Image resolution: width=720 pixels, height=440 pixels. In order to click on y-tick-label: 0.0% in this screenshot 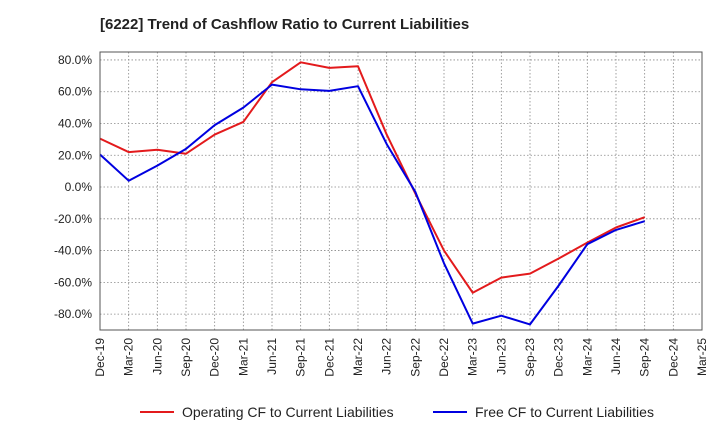, I will do `click(79, 187)`.